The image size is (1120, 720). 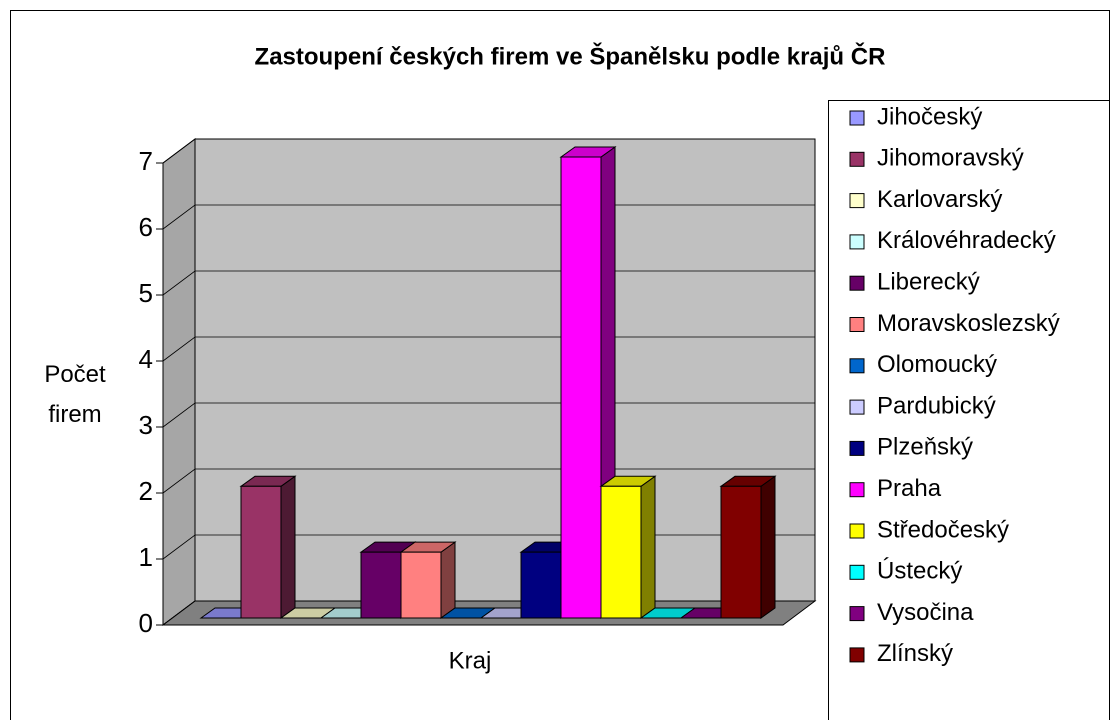 I want to click on y-axis-label: Počet firem, so click(x=75, y=394).